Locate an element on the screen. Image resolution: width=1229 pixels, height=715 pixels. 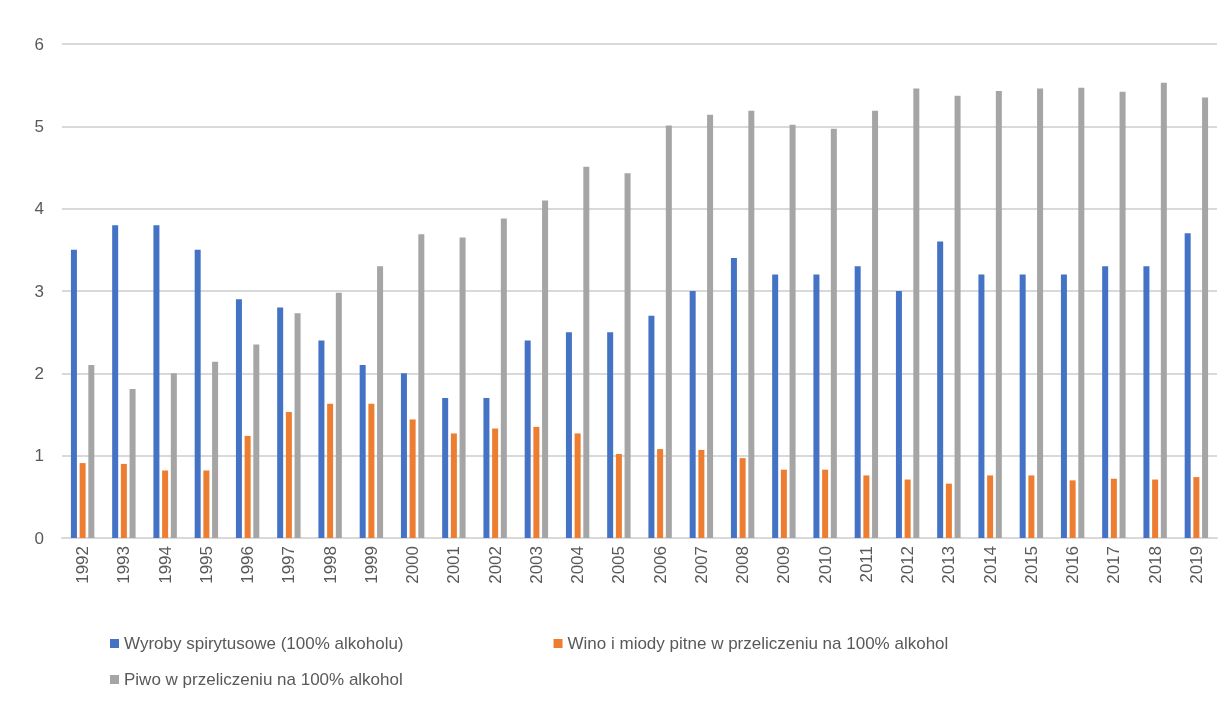
x-tick-label: 2014 is located at coordinates (990, 565).